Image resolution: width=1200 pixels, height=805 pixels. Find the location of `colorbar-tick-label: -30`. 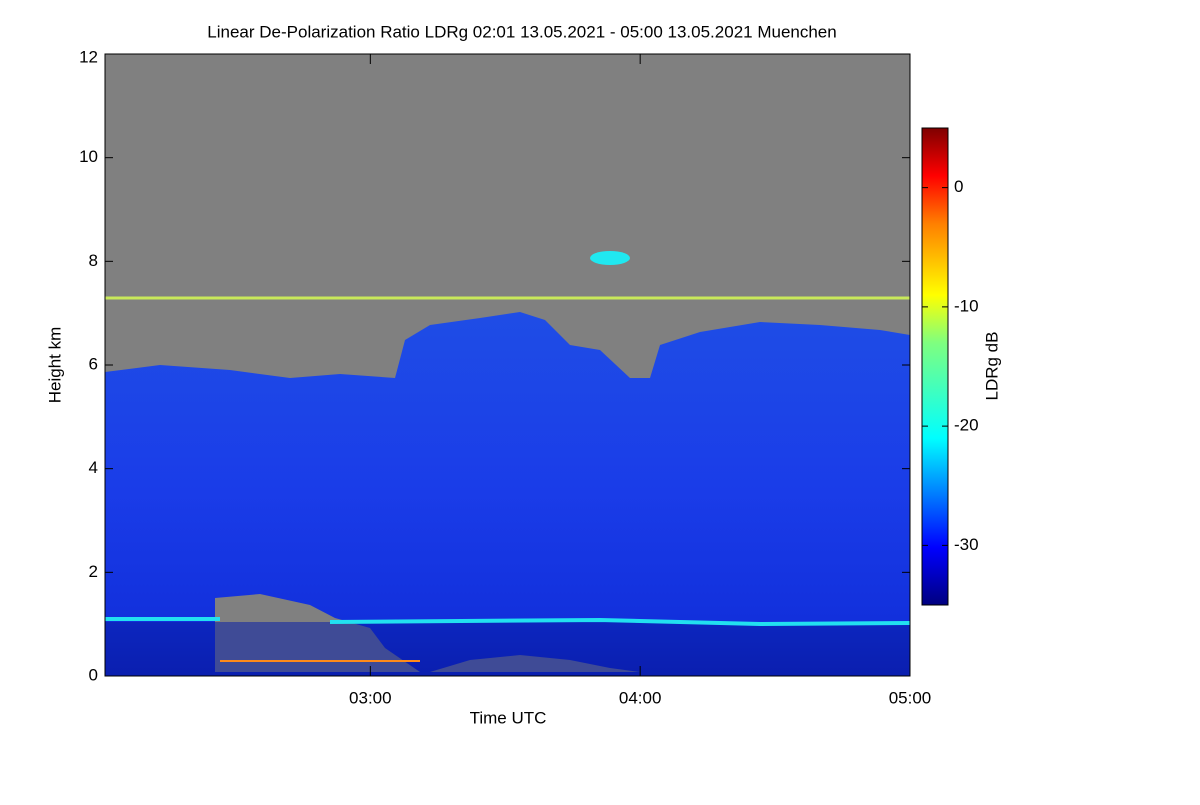

colorbar-tick-label: -30 is located at coordinates (966, 544).